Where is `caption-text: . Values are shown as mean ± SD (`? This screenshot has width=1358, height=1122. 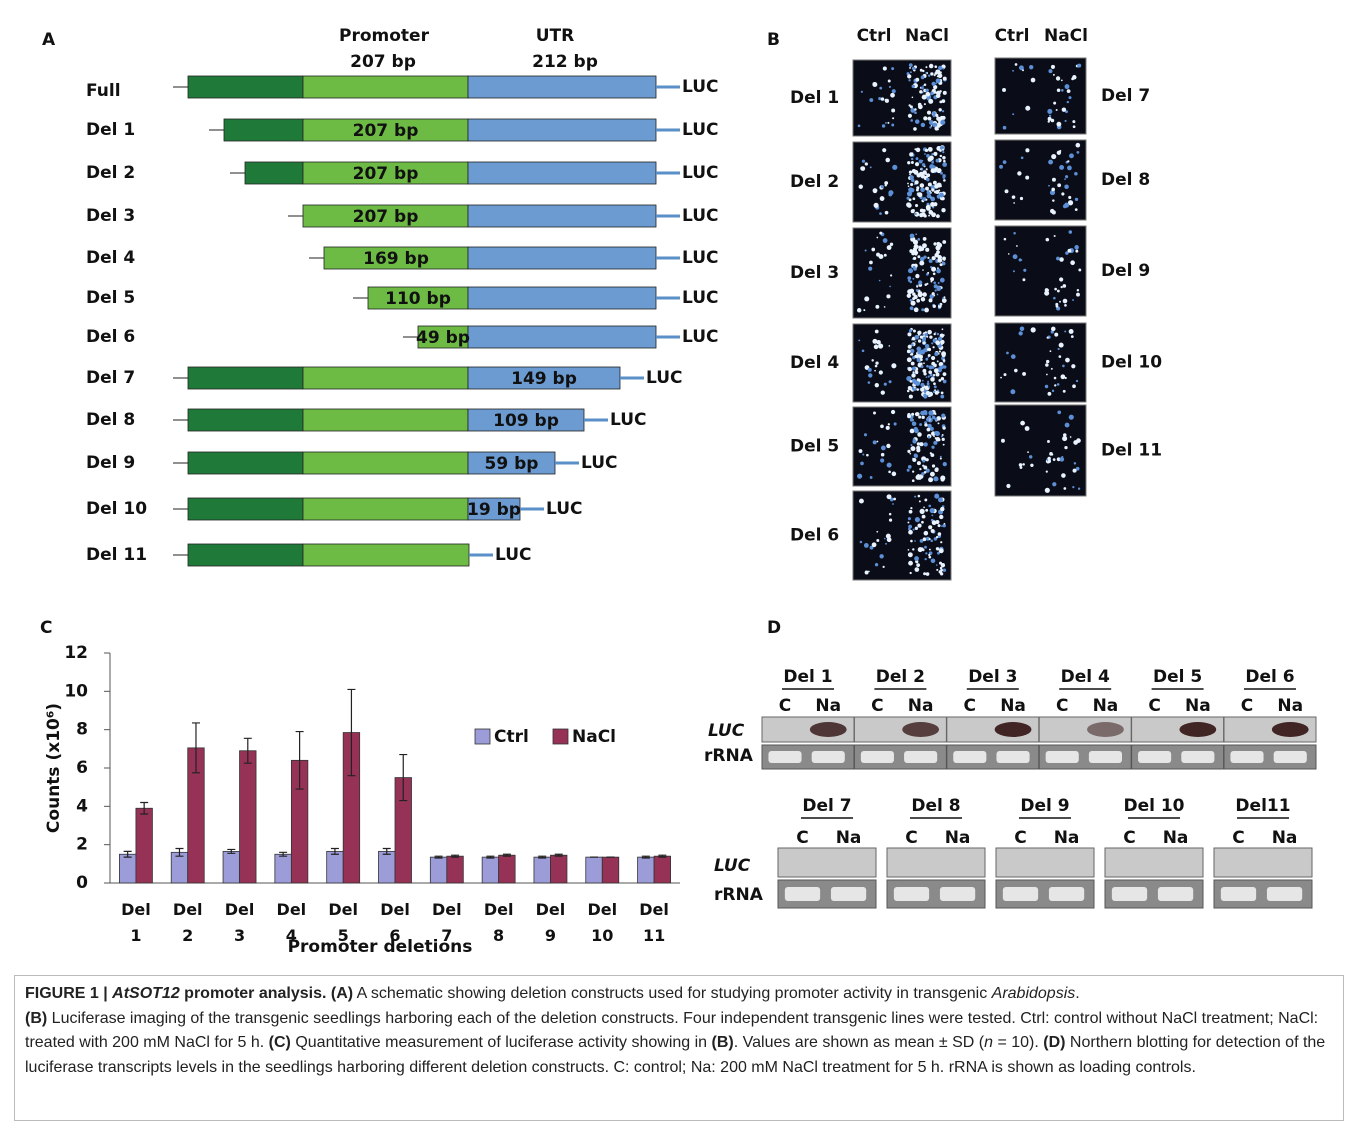 caption-text: . Values are shown as mean ± SD ( is located at coordinates (859, 1042).